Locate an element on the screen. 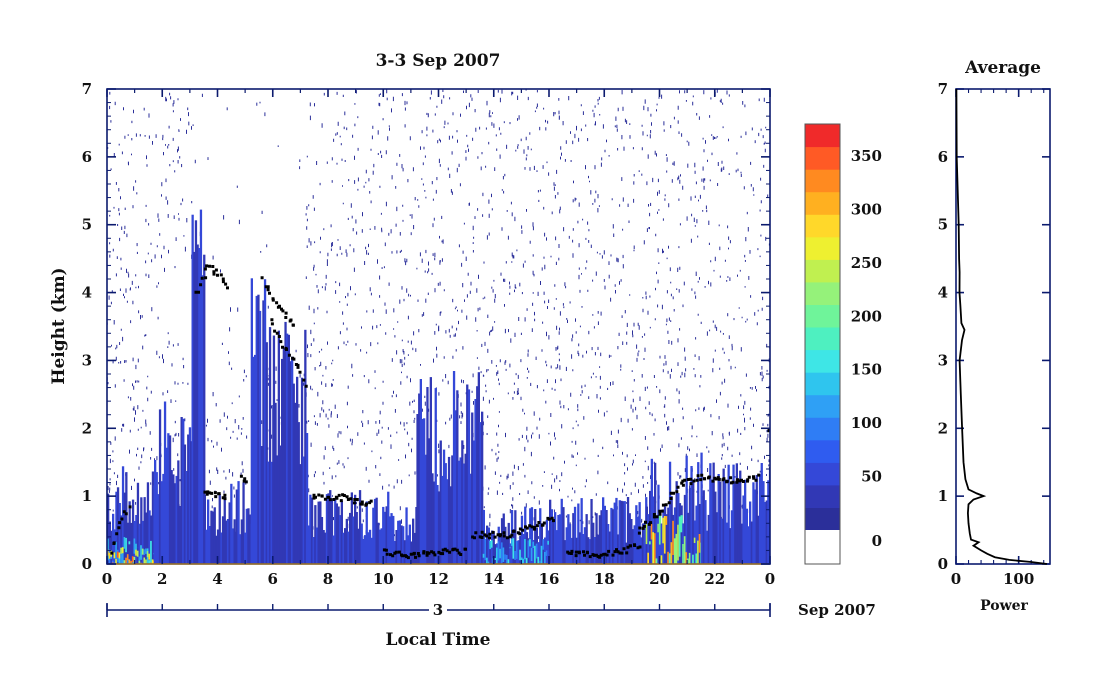 The width and height of the screenshot is (1102, 699). x-tick-label: 22 is located at coordinates (714, 579).